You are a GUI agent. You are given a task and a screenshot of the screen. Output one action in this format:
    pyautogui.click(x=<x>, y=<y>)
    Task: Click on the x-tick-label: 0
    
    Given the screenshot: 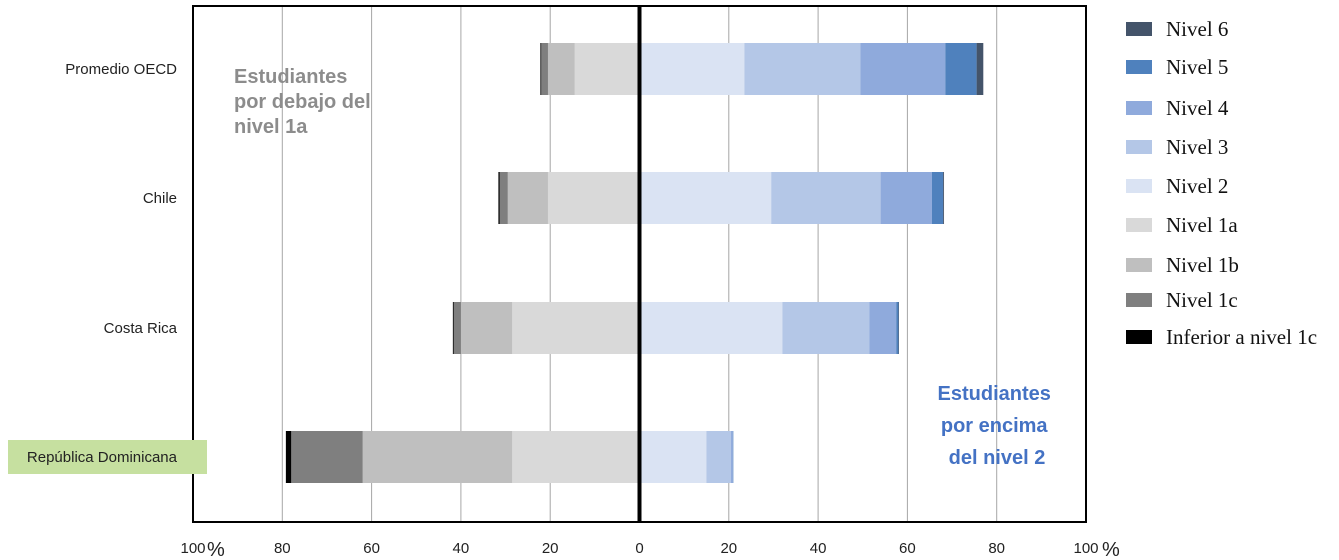 What is the action you would take?
    pyautogui.click(x=639, y=548)
    